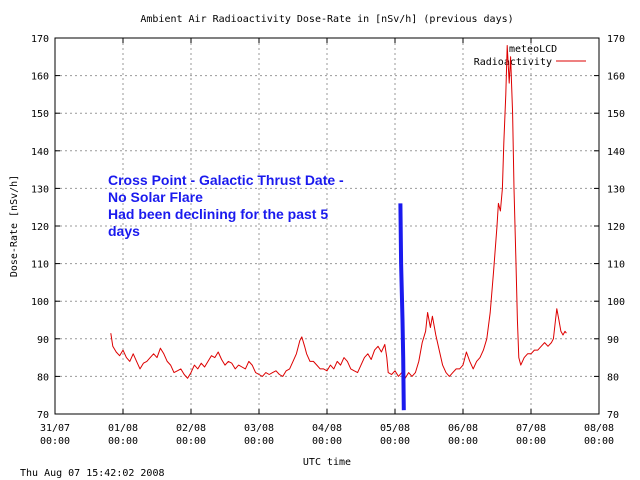  What do you see at coordinates (43, 340) in the screenshot?
I see `y-tick-label-left: 90` at bounding box center [43, 340].